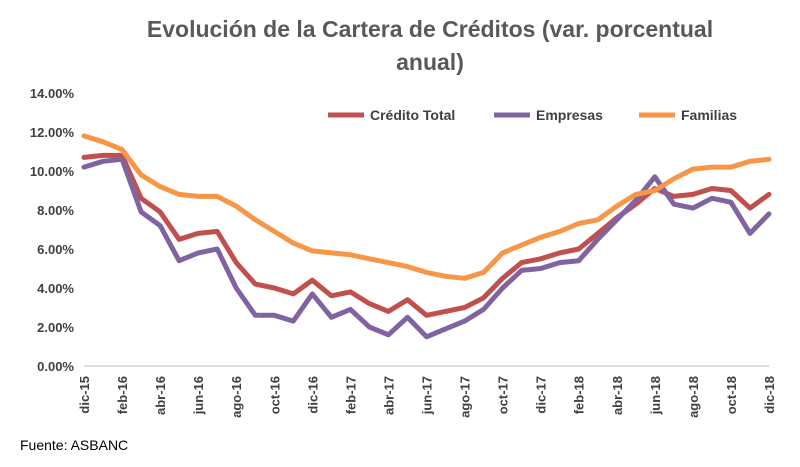  Describe the element at coordinates (769, 395) in the screenshot. I see `x-tick-label: dic-18` at that location.